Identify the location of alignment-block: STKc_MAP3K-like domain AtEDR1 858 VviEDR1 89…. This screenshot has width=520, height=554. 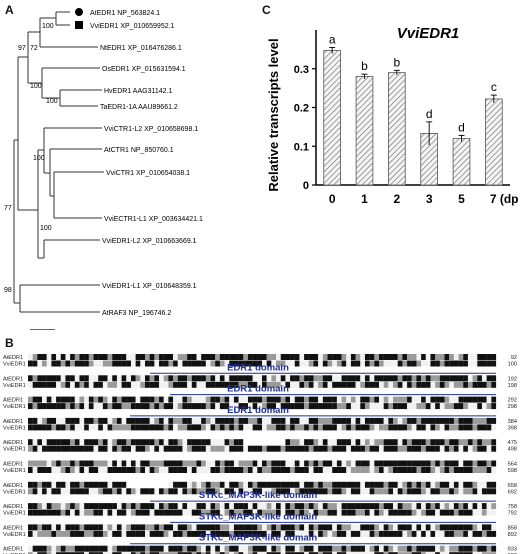
(260, 524).